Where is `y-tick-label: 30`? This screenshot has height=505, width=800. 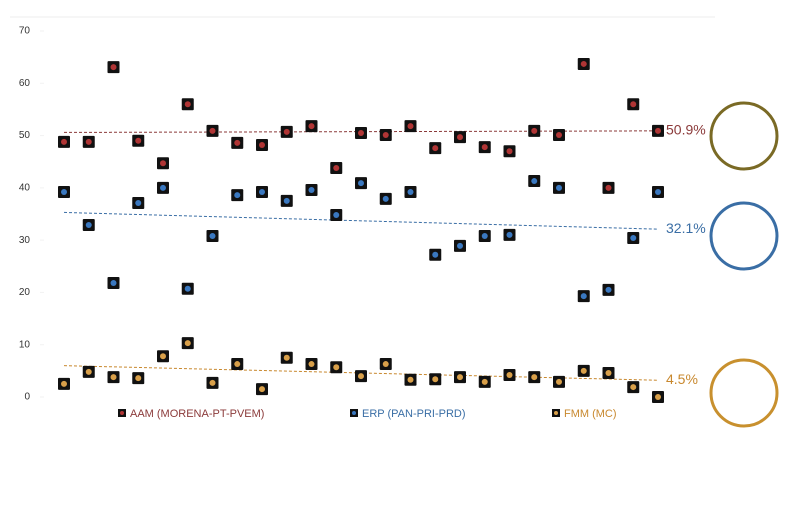
y-tick-label: 30 is located at coordinates (25, 240).